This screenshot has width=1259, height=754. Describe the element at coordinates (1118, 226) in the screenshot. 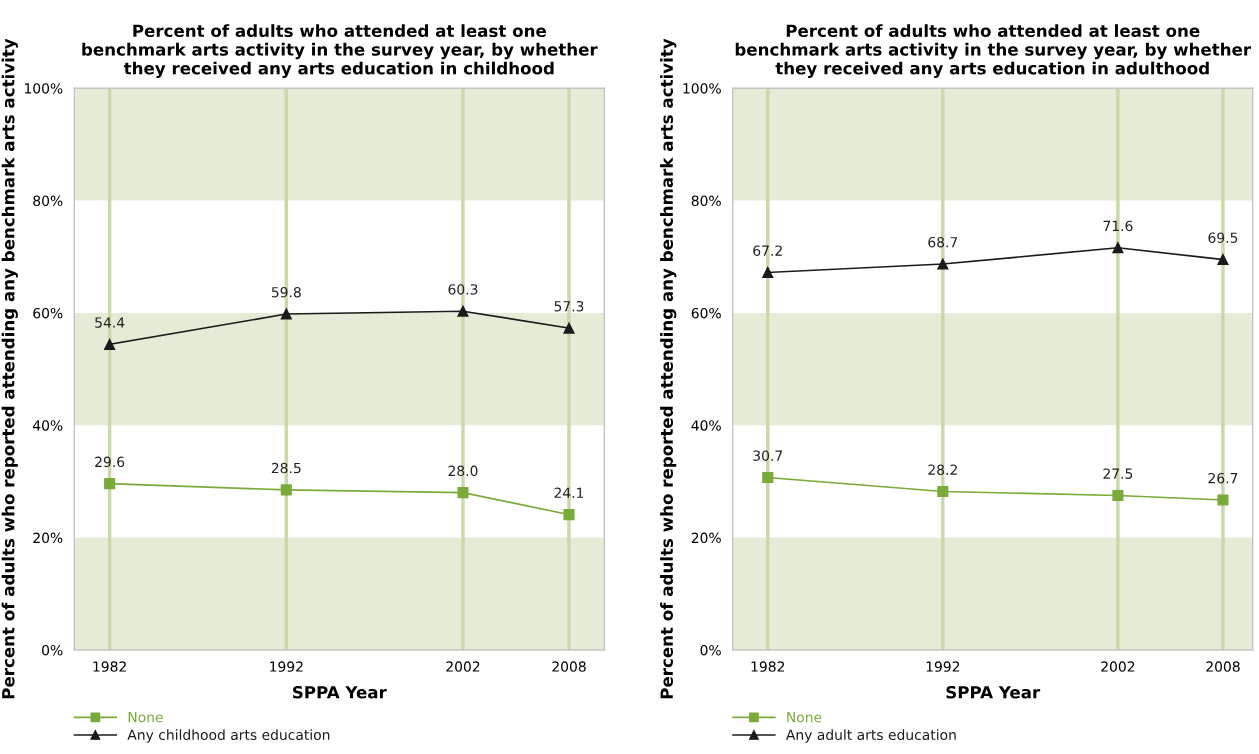

I see `data-label: 71.6` at that location.